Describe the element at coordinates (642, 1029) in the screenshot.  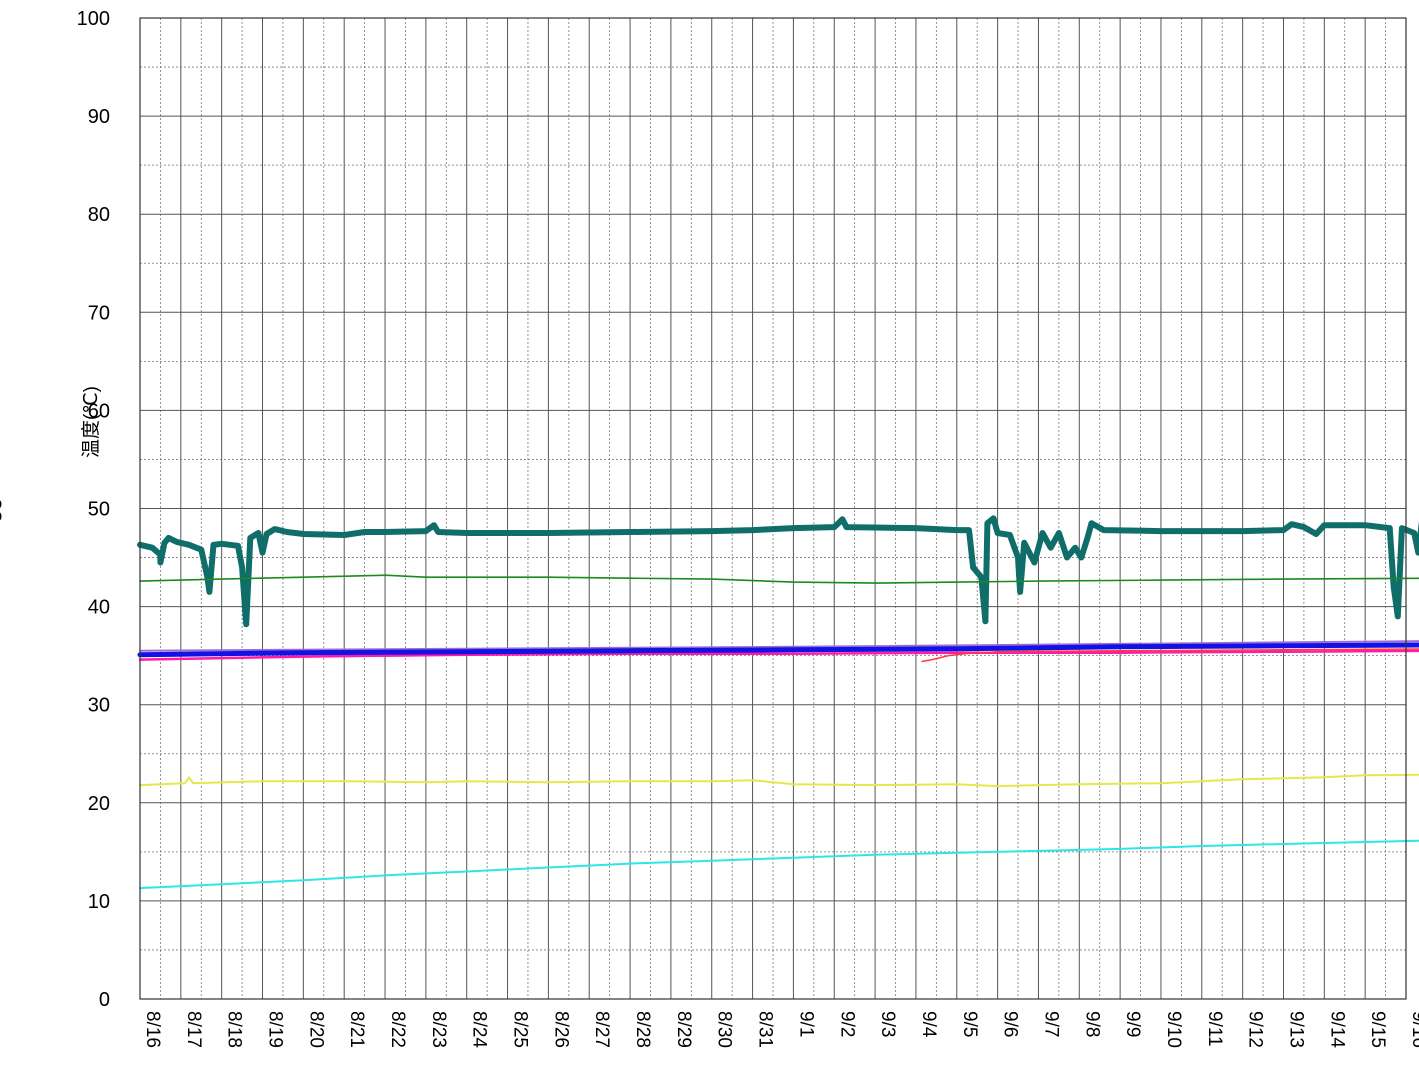
I see `x-tick-label: 8/28` at that location.